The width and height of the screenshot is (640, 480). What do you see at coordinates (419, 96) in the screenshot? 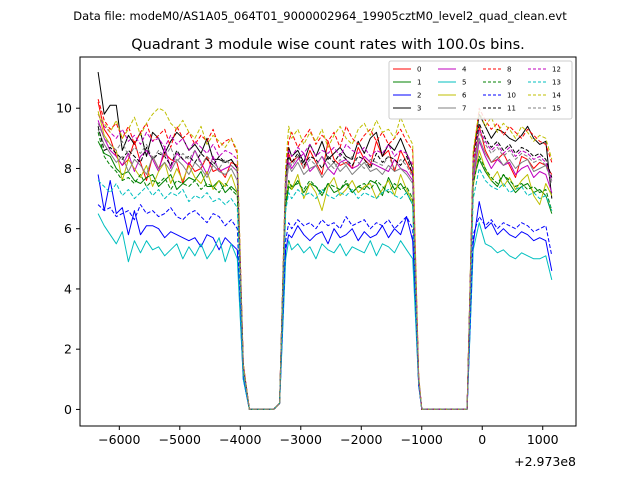
I see `legend-label-2: 2` at bounding box center [419, 96].